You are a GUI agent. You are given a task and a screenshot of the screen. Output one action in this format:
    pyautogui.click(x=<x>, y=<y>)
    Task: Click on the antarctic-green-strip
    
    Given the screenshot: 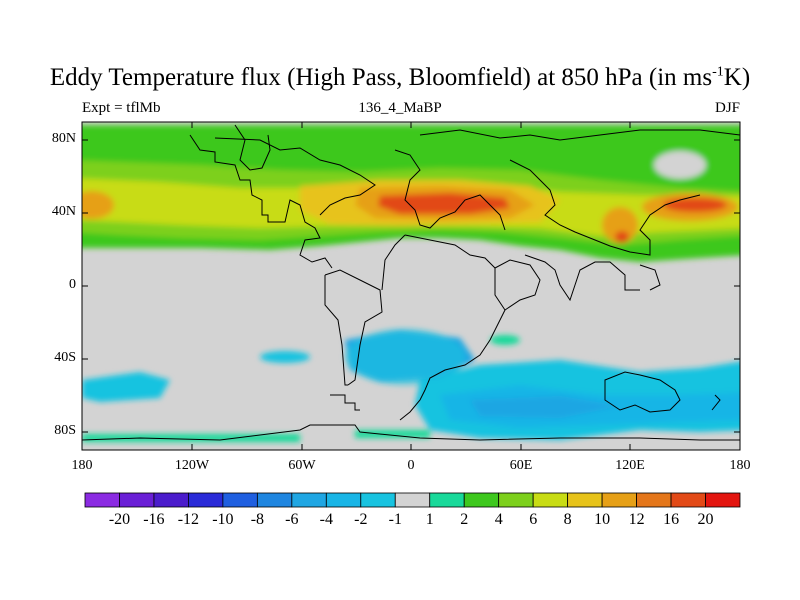 What is the action you would take?
    pyautogui.click(x=191, y=438)
    